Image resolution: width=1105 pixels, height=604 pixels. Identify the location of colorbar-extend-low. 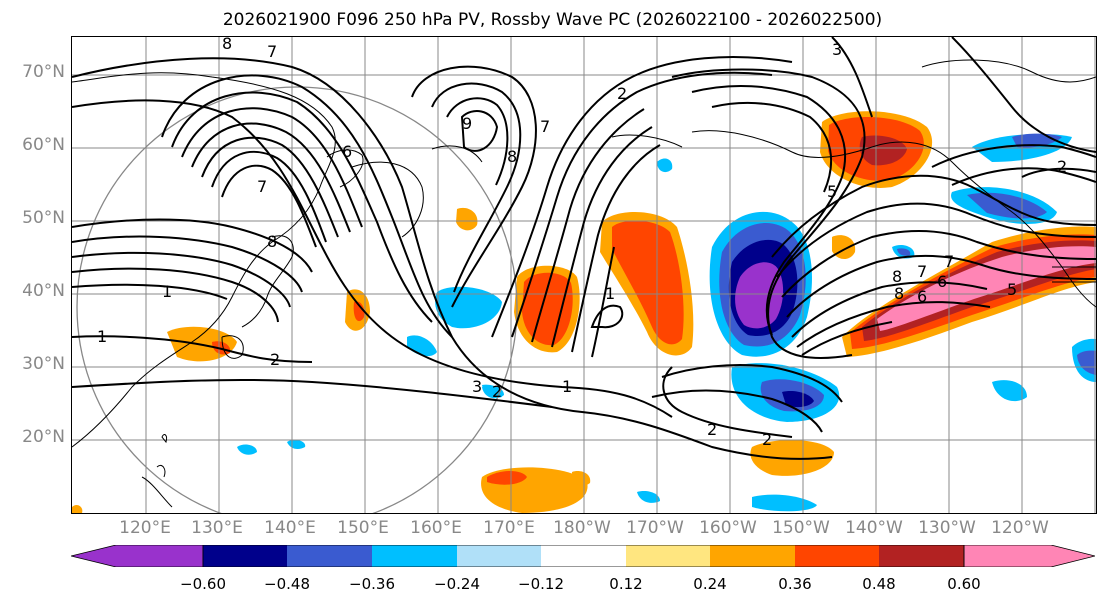
(137, 556).